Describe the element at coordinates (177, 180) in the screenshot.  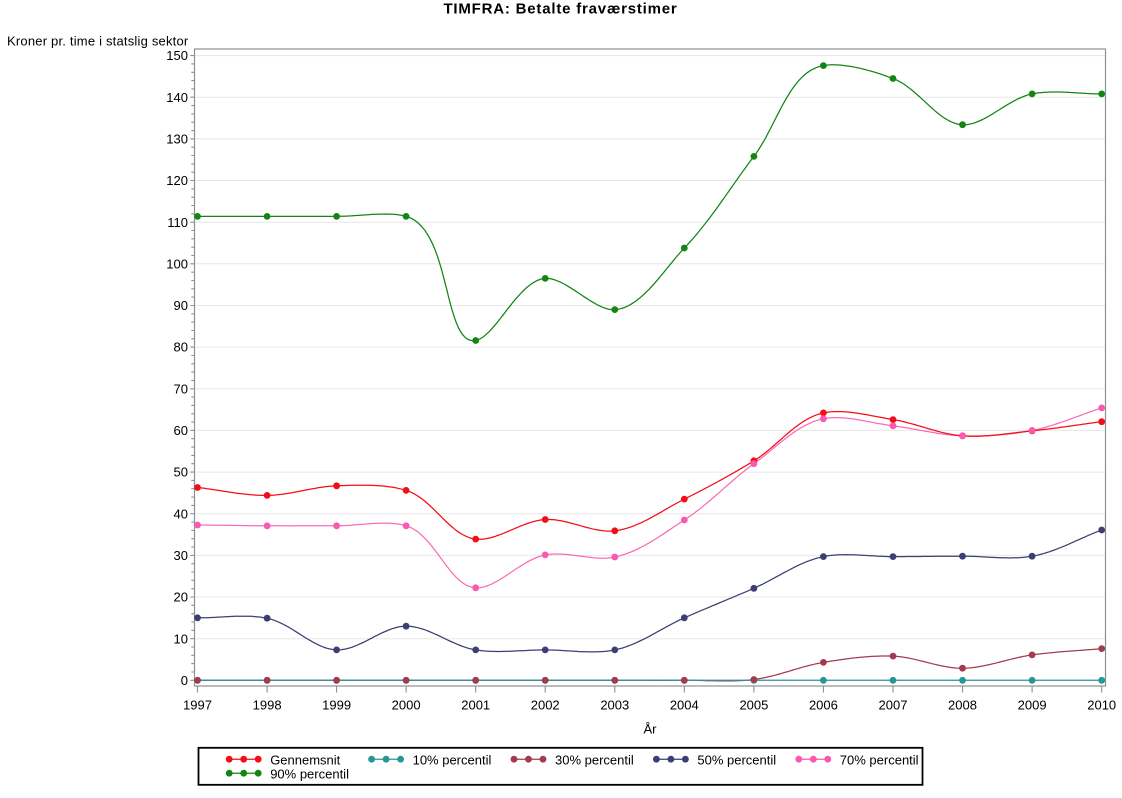
I see `svg-text: 120` at that location.